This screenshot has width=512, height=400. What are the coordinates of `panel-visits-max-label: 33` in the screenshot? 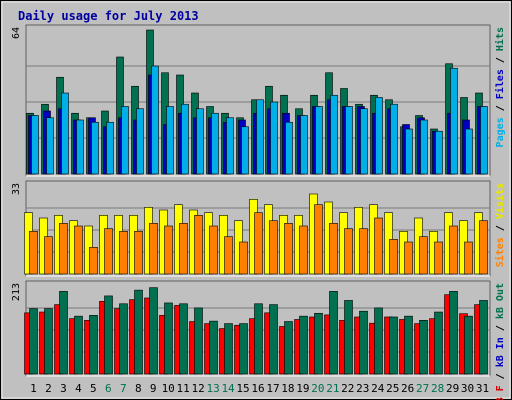 It's located at (16, 189).